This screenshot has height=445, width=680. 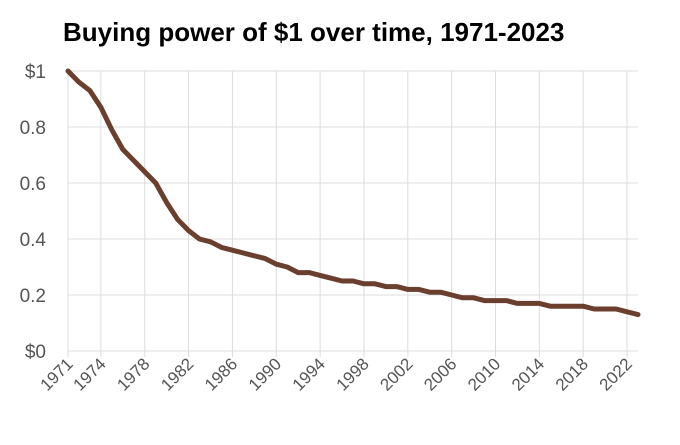 I want to click on x-tick-label: 2022, so click(x=616, y=374).